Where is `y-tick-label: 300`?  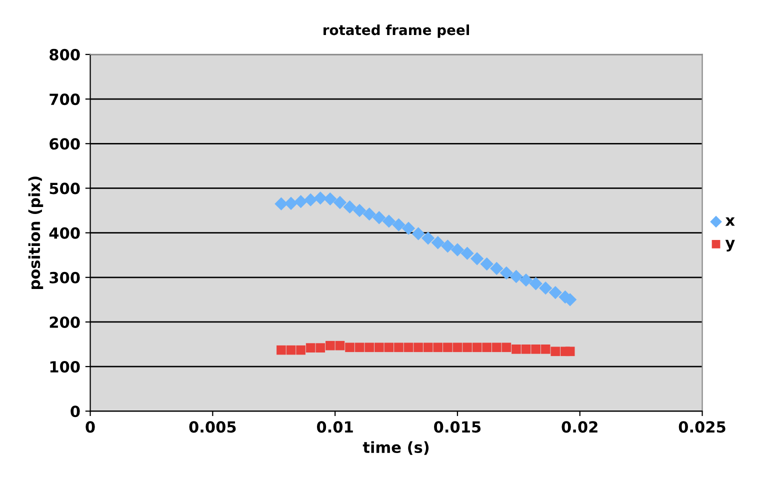
y-tick-label: 300 is located at coordinates (65, 278).